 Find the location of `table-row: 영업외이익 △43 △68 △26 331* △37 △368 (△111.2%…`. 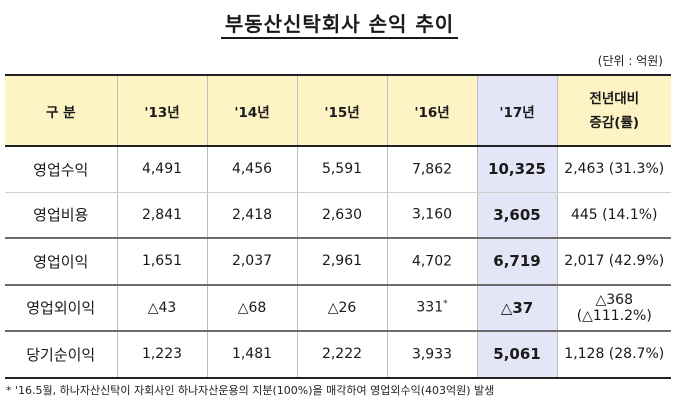

table-row: 영업외이익 △43 △68 △26 331* △37 △368 (△111.2%… is located at coordinates (338, 308).